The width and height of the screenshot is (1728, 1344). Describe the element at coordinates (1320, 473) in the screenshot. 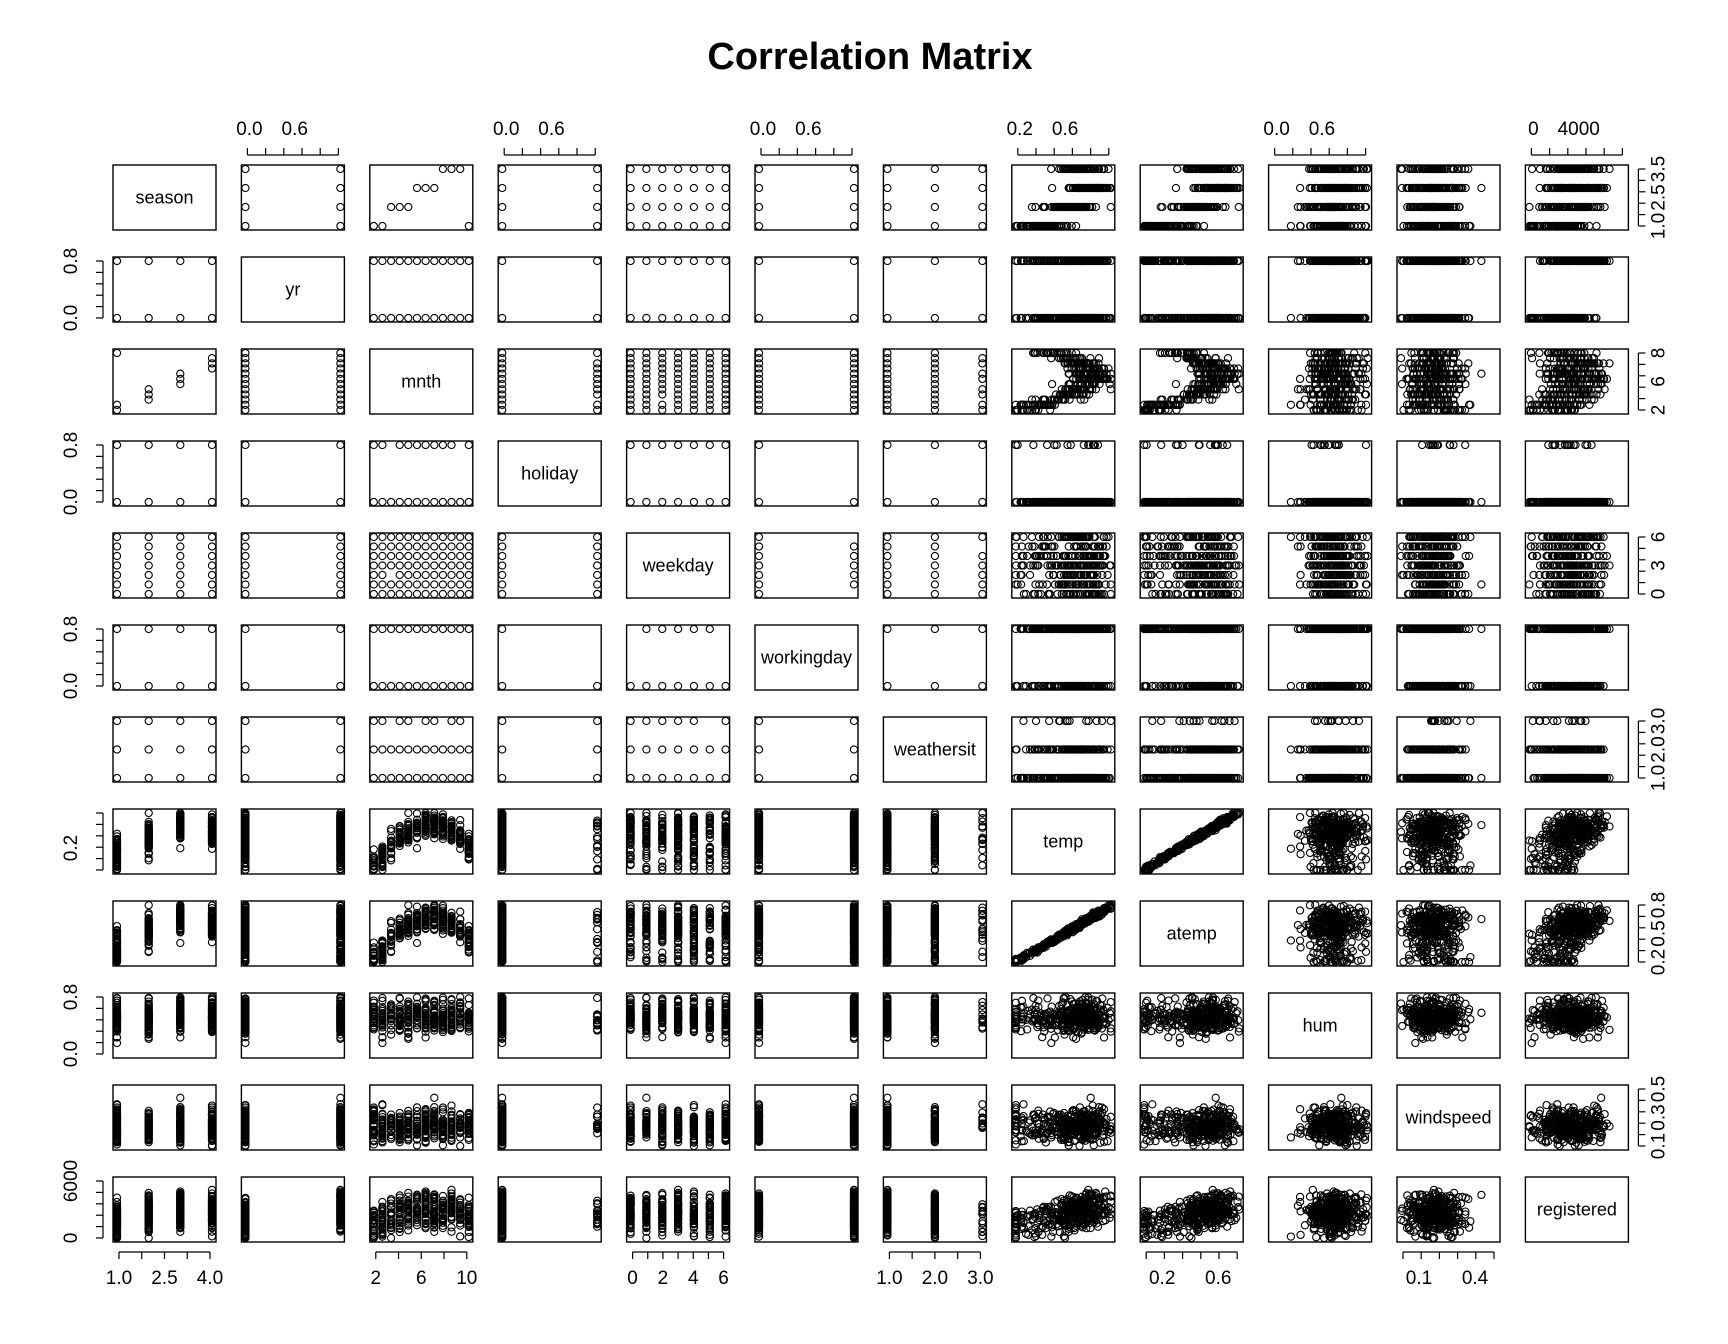

I see `panel-holiday-vs-hum` at that location.